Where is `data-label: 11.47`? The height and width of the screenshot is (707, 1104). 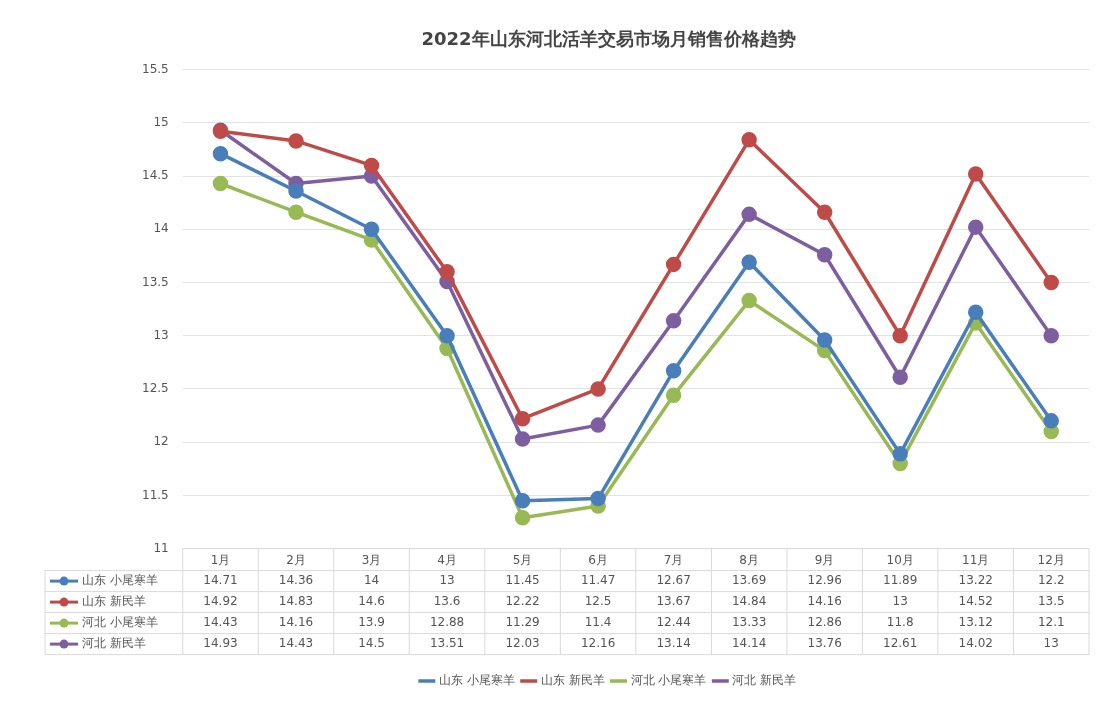
data-label: 11.47 is located at coordinates (598, 580).